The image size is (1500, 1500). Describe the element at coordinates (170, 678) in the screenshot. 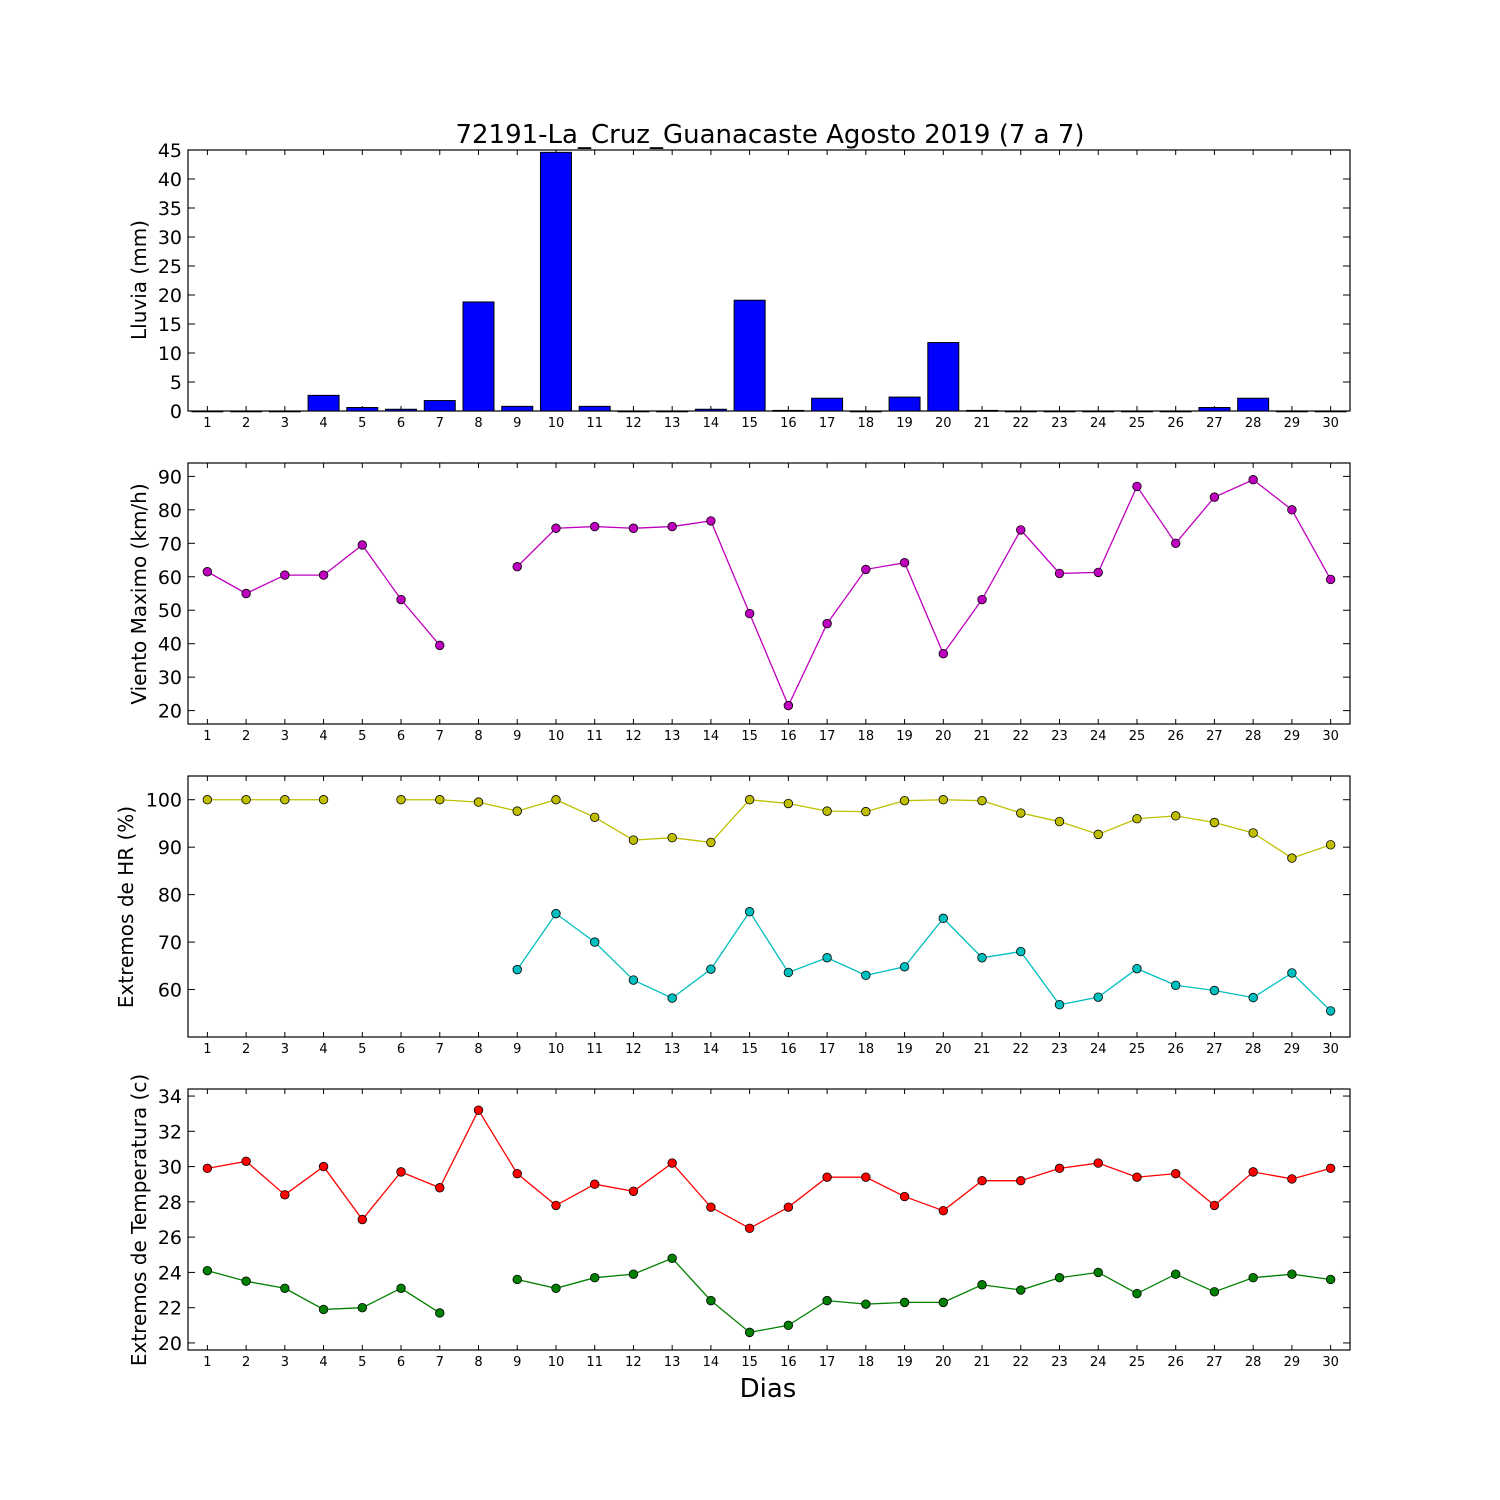

I see `wind-y-tick-label: 30` at that location.